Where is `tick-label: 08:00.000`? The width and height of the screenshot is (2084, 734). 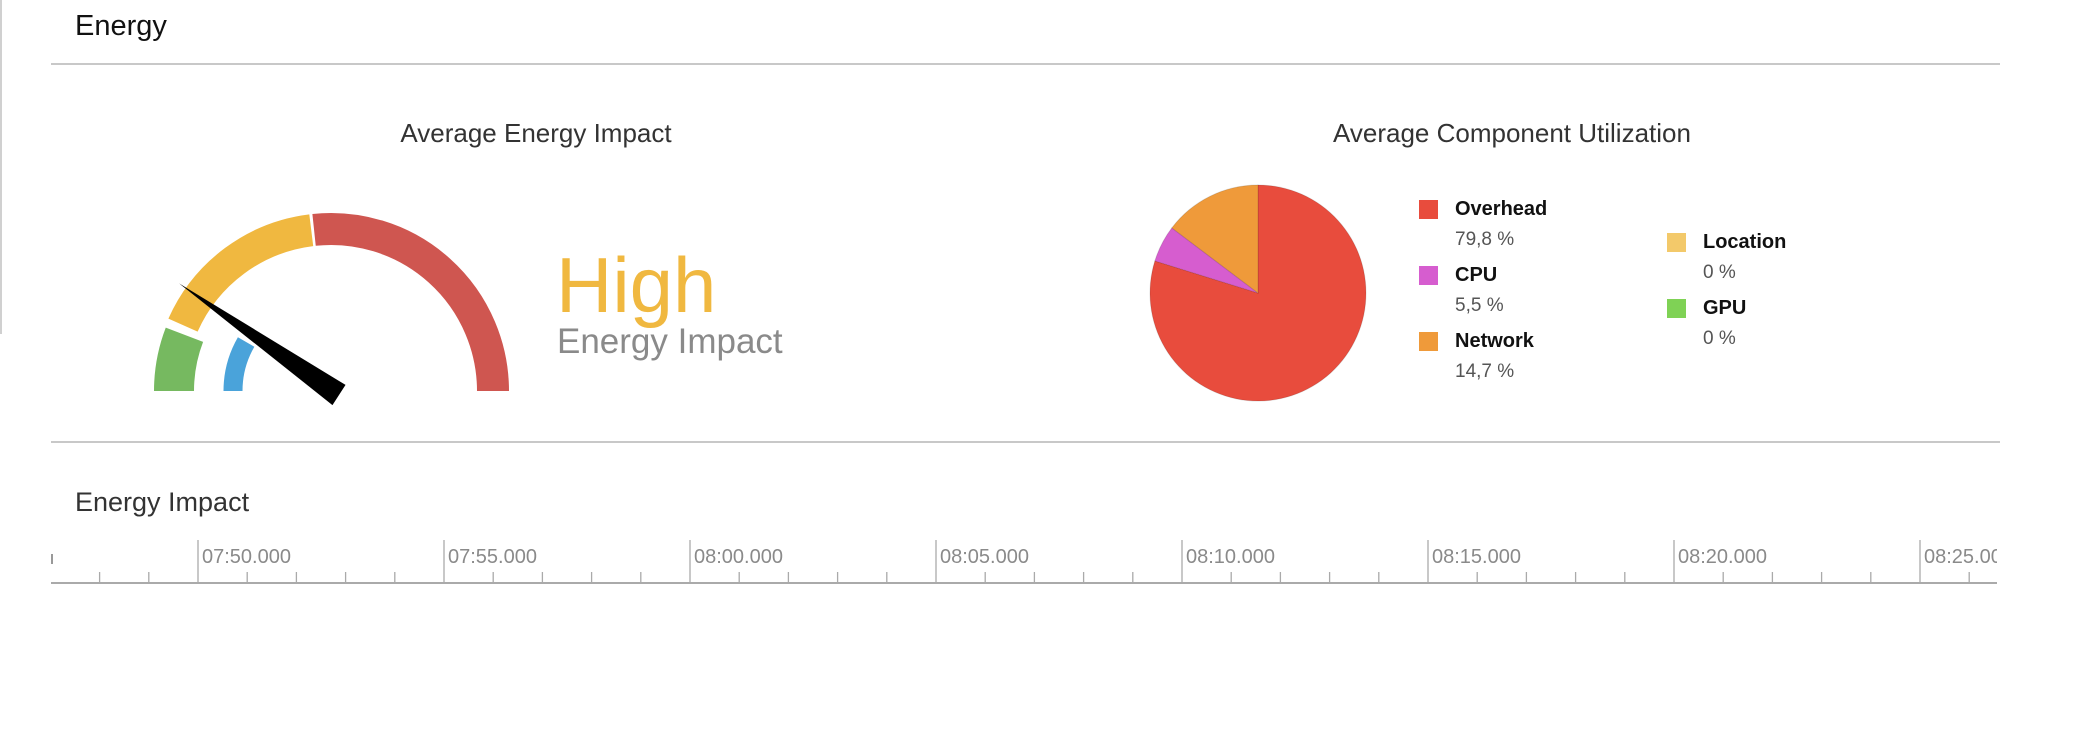
tick-label: 08:00.000 is located at coordinates (738, 557).